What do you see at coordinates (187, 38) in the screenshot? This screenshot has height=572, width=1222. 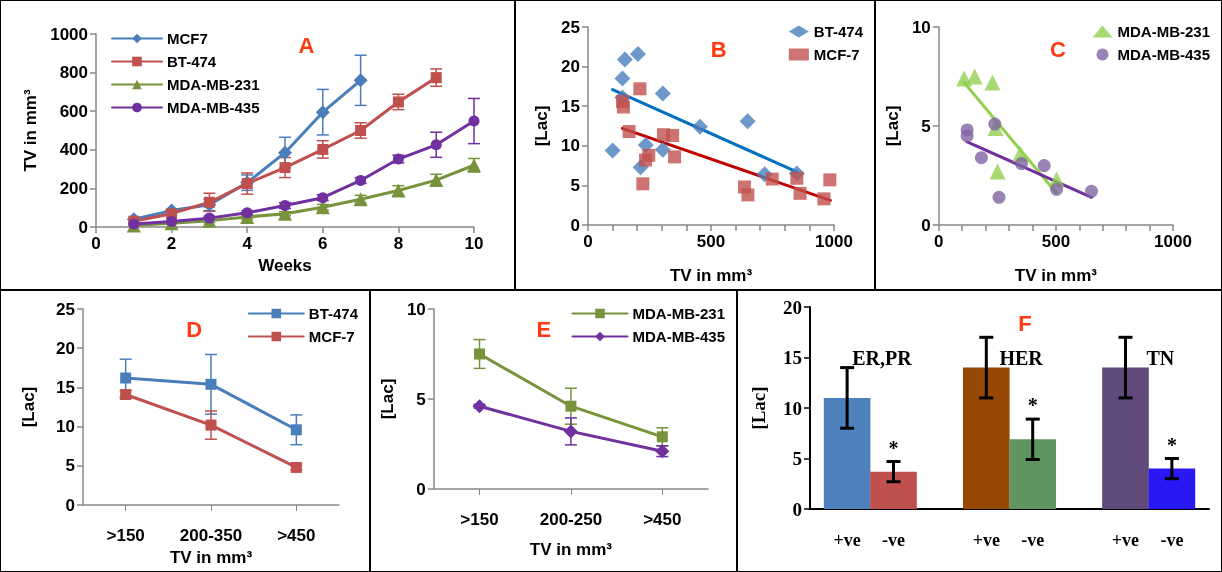 I see `legend-label: MCF7` at bounding box center [187, 38].